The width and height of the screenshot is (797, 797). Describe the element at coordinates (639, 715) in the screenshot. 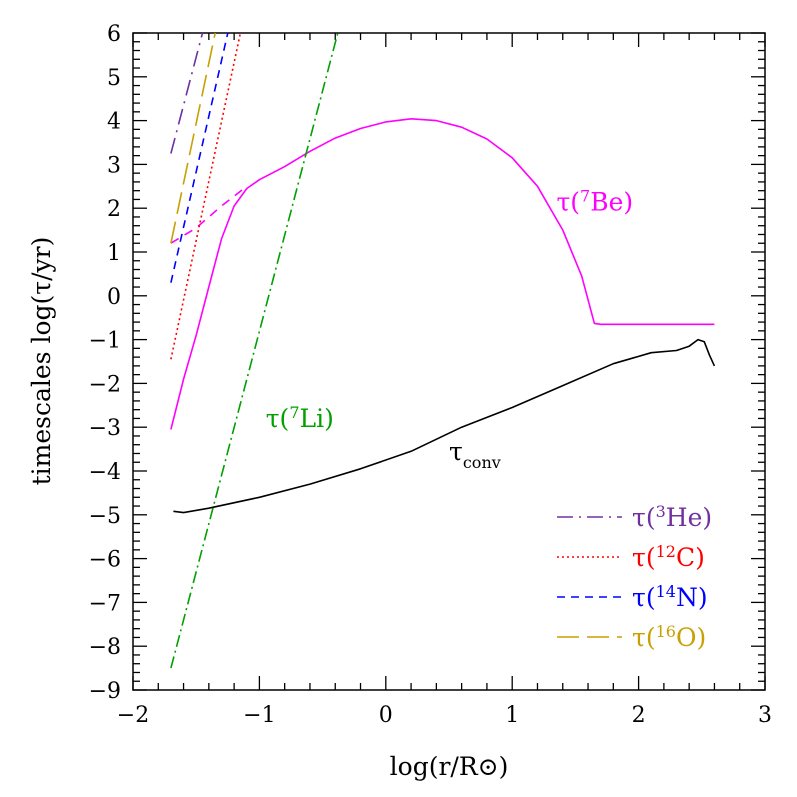

I see `x-tick-label: 2` at that location.